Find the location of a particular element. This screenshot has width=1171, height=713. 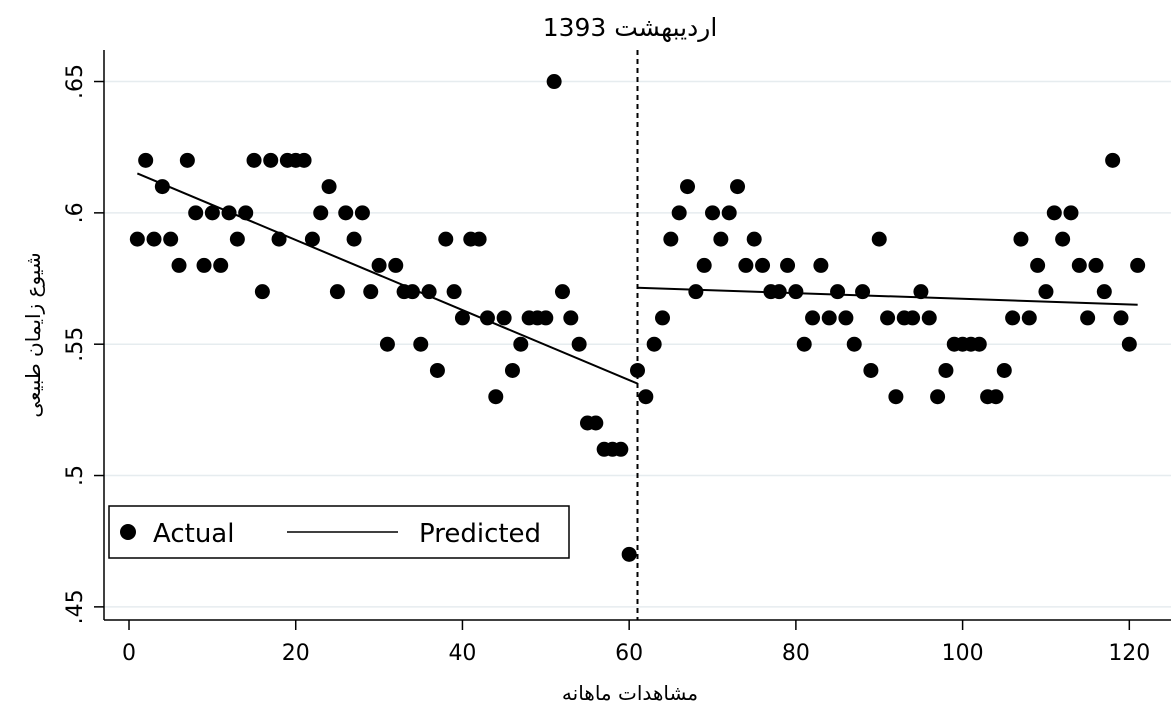

x-tick-label: 40 is located at coordinates (462, 653).